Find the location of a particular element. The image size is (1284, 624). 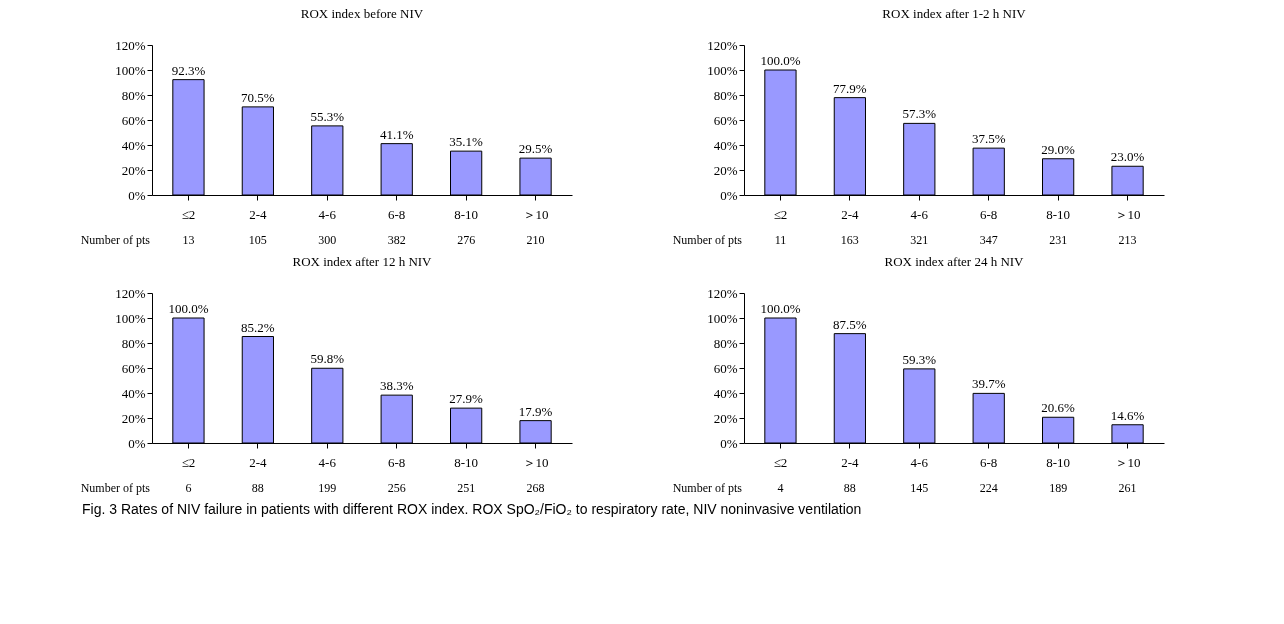

text: 199 is located at coordinates (327, 488).